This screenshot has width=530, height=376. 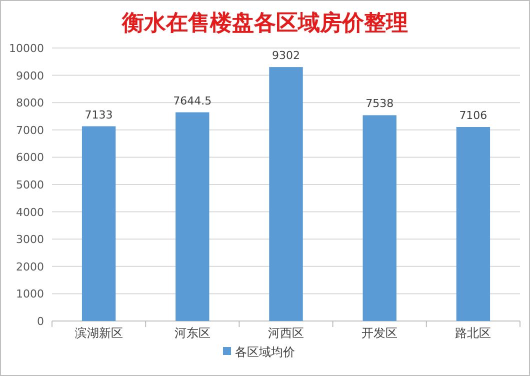 I want to click on data-label: 7106, so click(x=473, y=115).